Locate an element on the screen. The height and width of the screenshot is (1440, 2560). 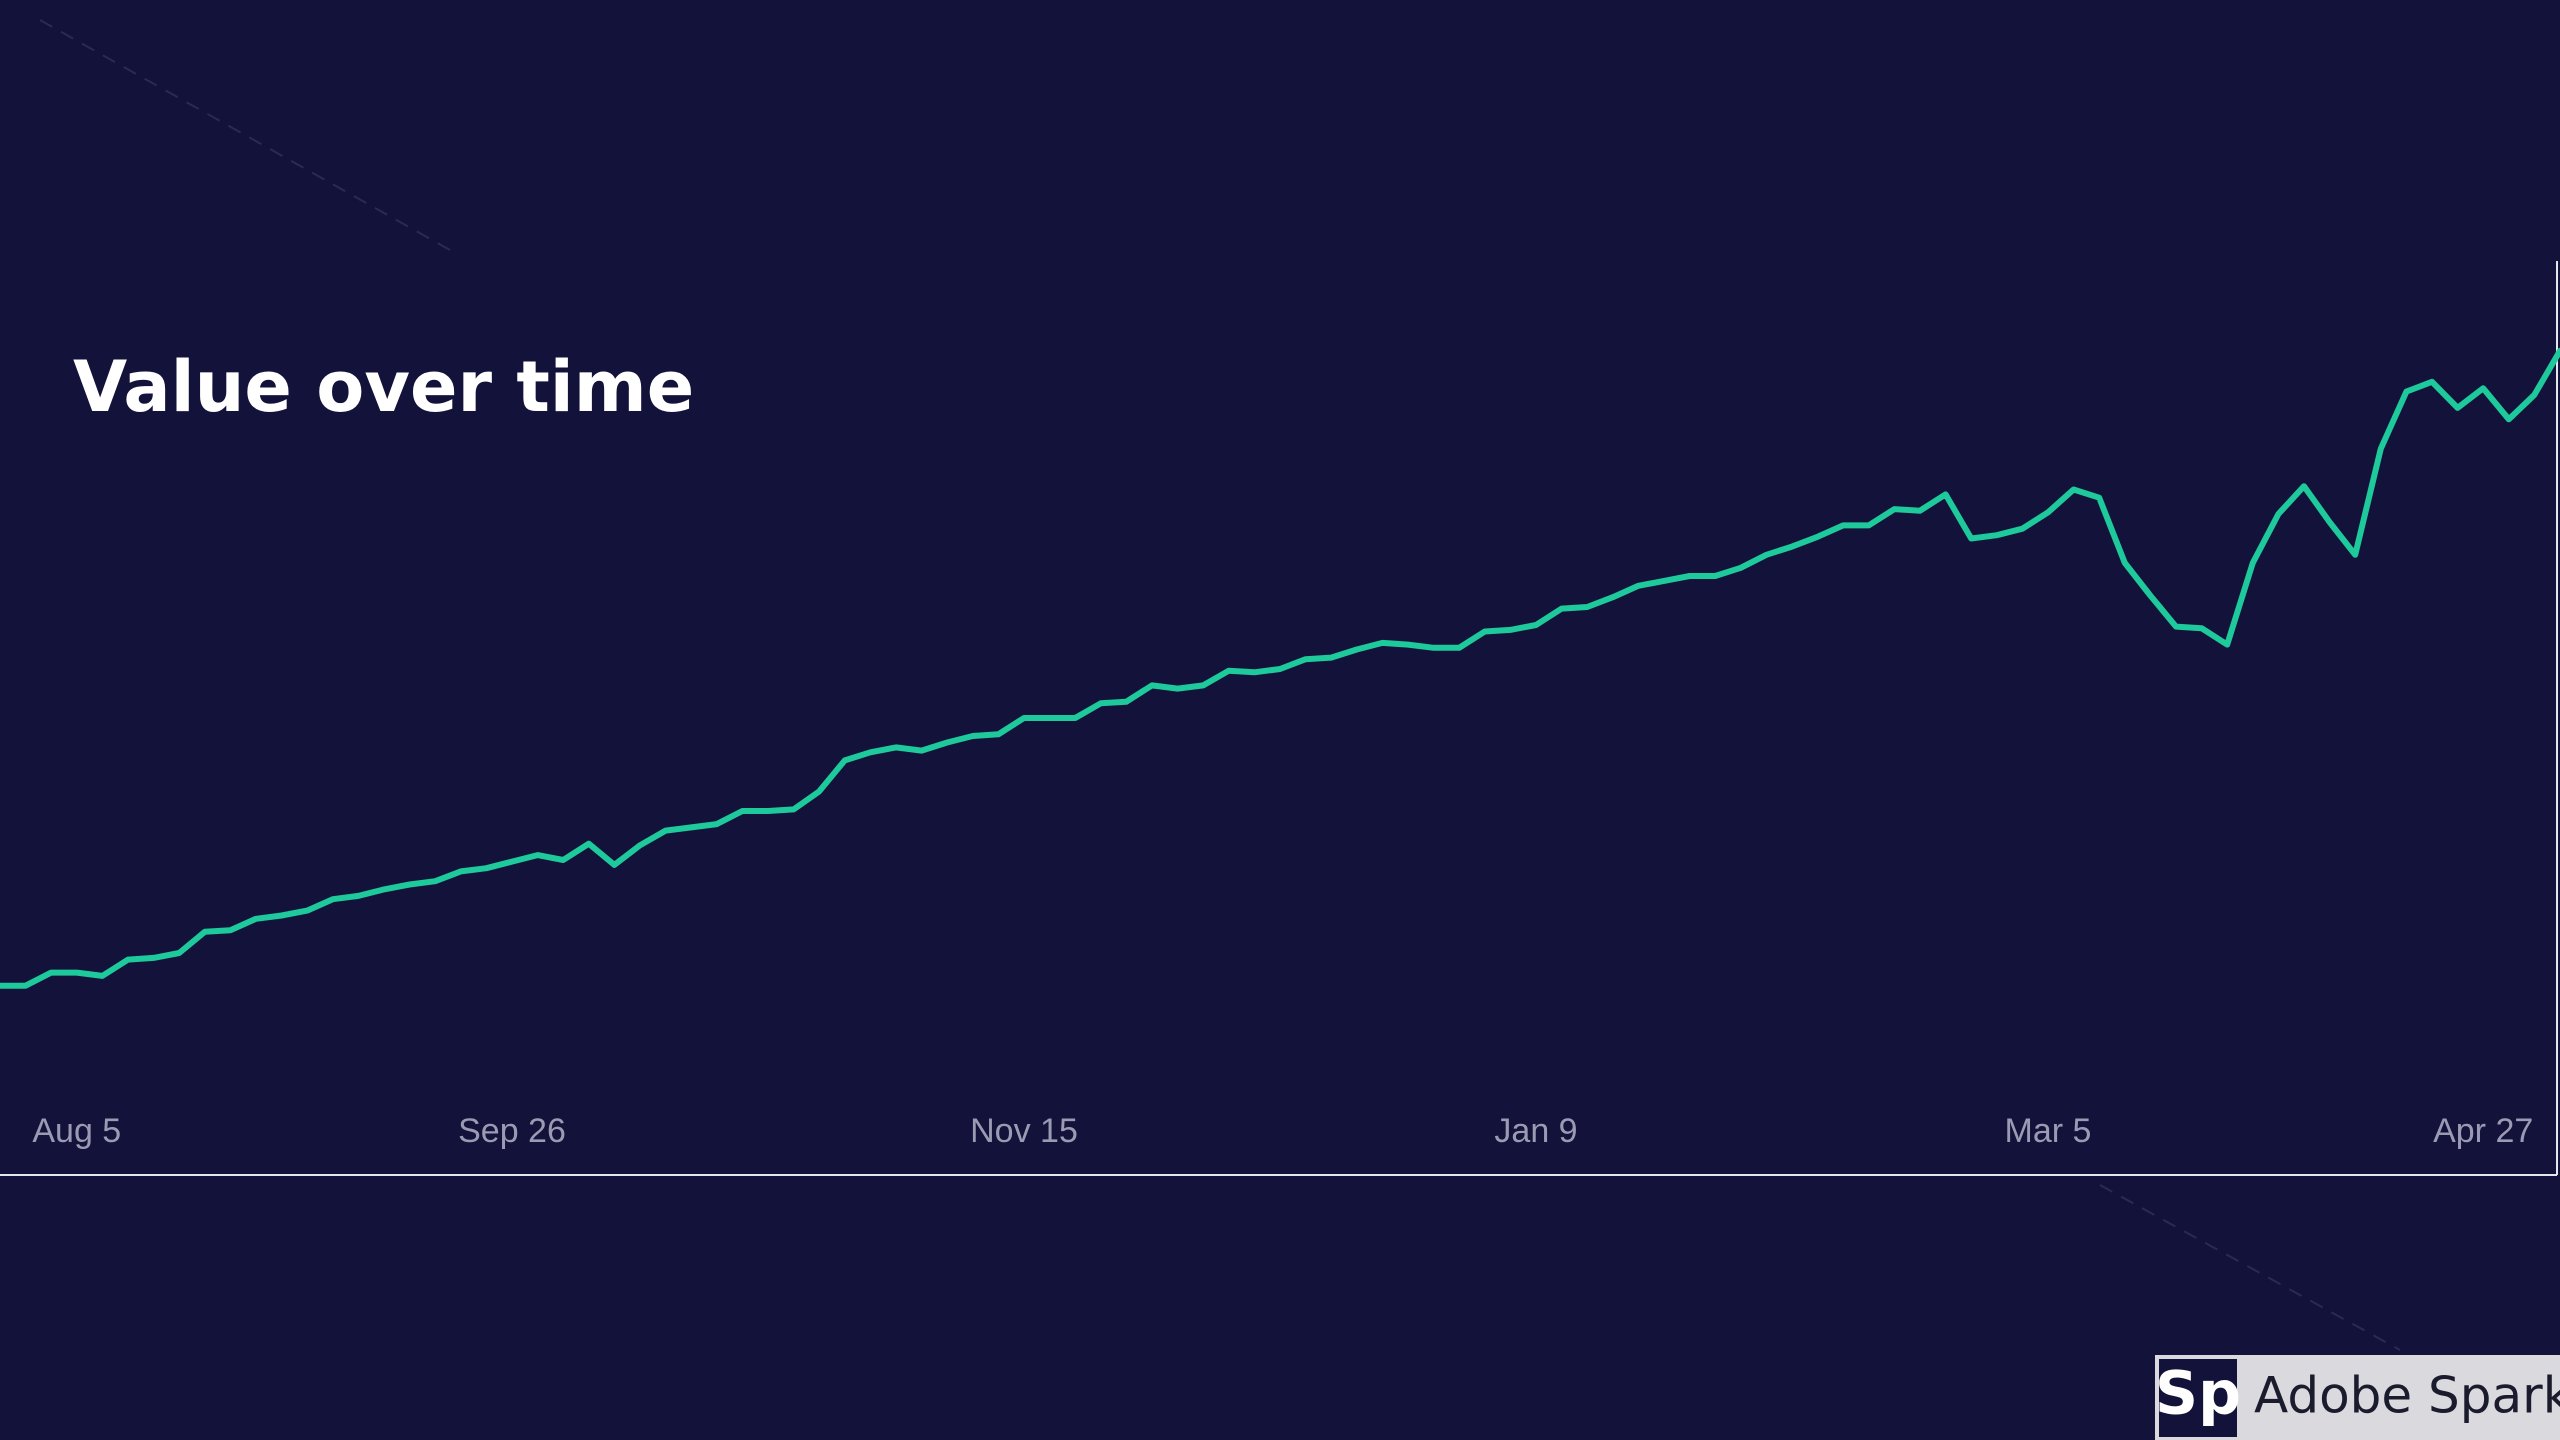
x-tick-label: Aug 5 is located at coordinates (76, 1131).